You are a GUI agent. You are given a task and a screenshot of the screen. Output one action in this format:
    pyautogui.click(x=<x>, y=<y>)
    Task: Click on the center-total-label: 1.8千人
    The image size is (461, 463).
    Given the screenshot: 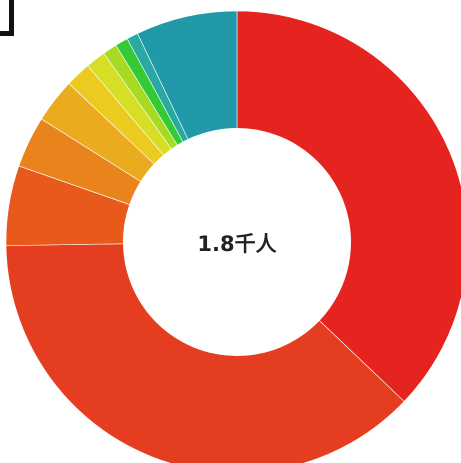 What is the action you would take?
    pyautogui.click(x=236, y=244)
    